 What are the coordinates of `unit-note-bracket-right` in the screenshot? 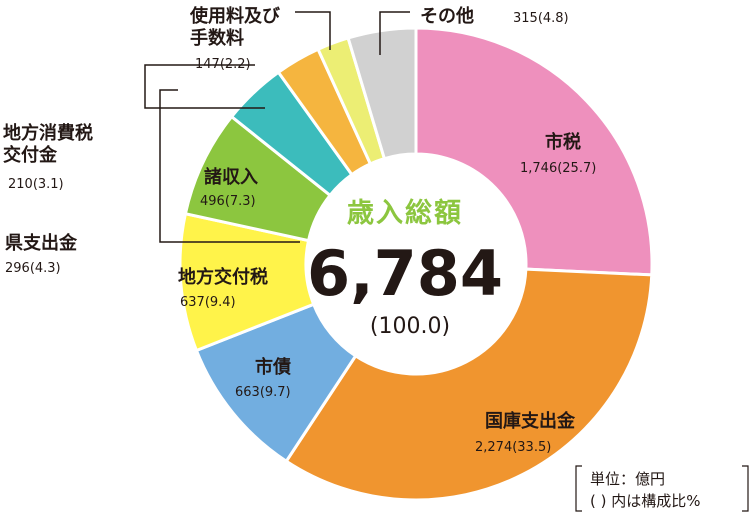 It's located at (745, 488).